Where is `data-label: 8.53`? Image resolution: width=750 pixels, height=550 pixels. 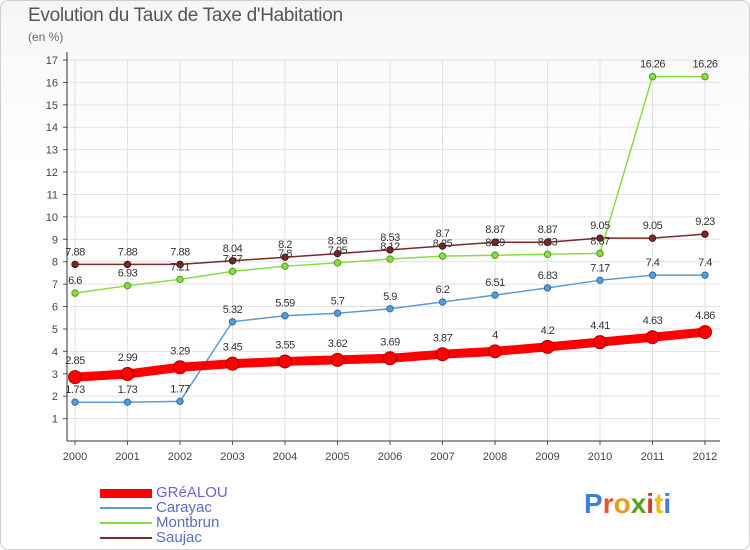
data-label: 8.53 is located at coordinates (390, 238).